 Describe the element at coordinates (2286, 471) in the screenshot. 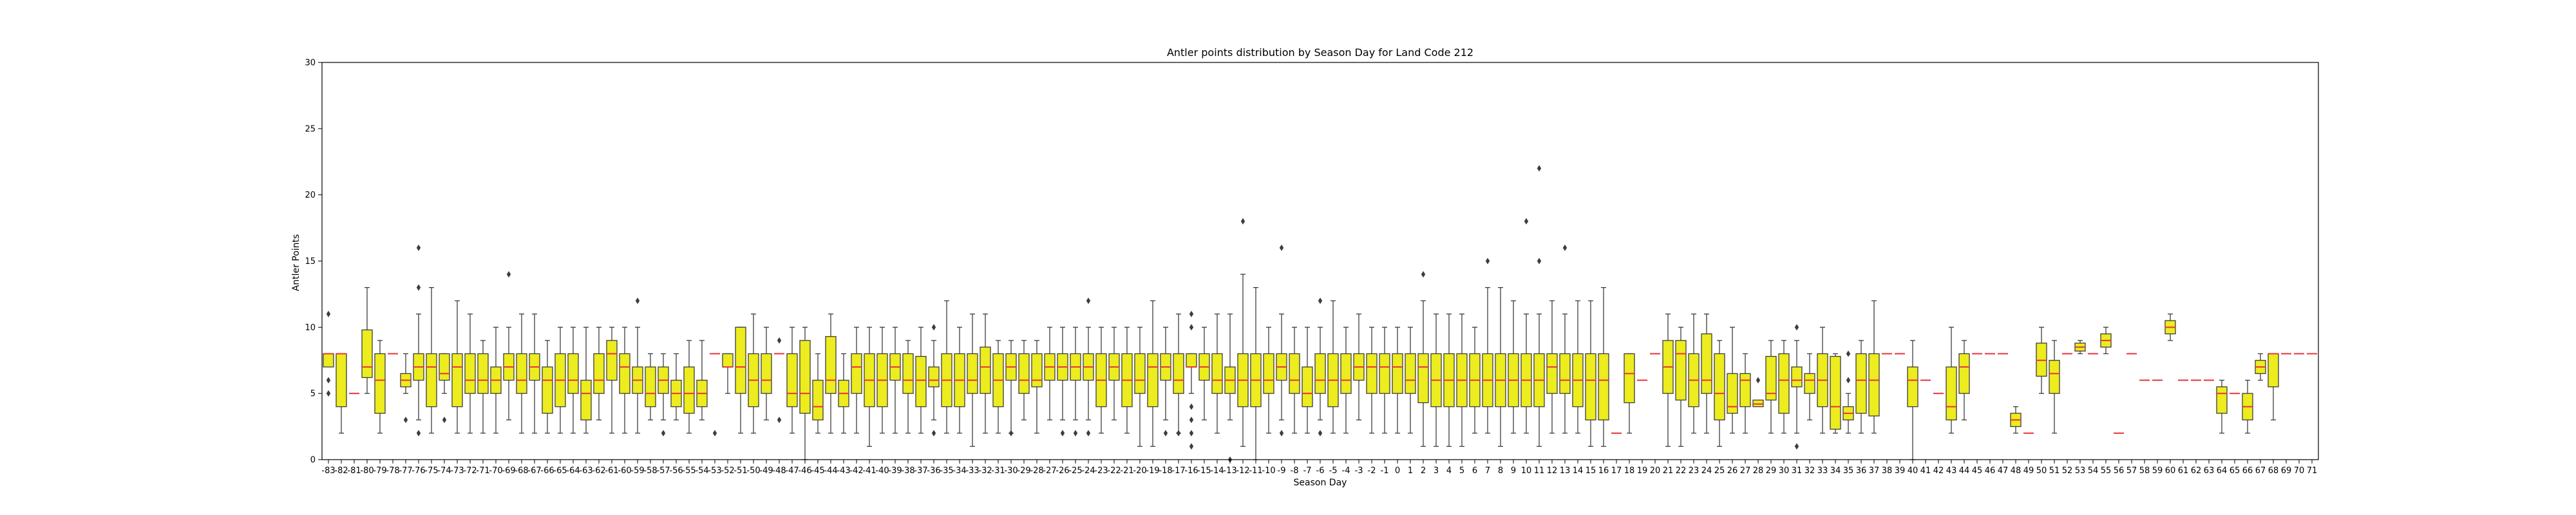

I see `x-tick-label: 69` at that location.